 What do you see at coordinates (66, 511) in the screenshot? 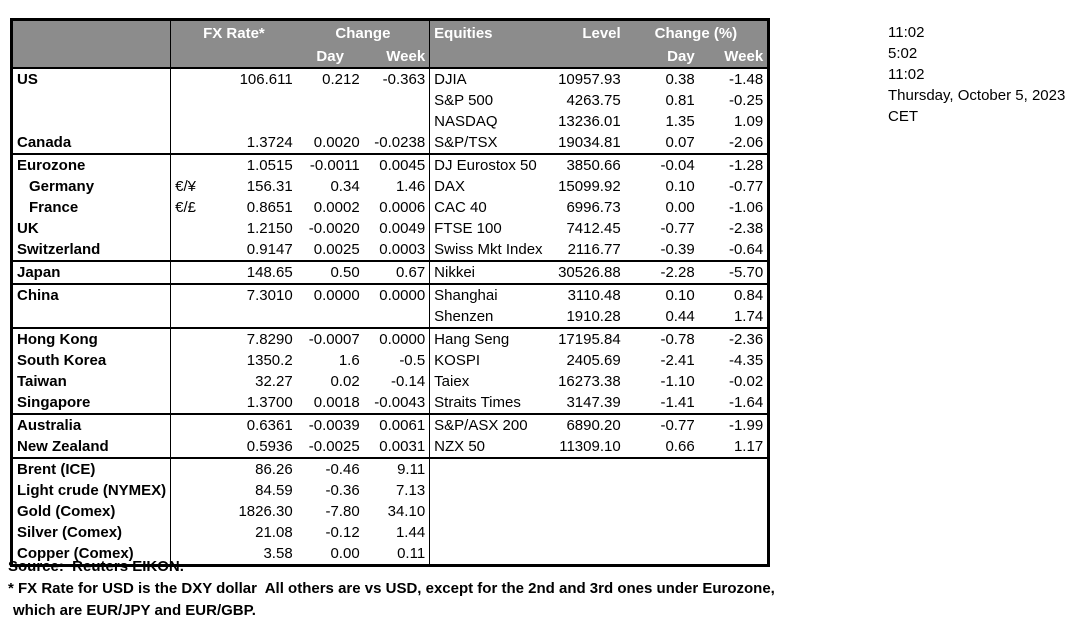
I see `country-cell: Gold (Comex)` at bounding box center [66, 511].